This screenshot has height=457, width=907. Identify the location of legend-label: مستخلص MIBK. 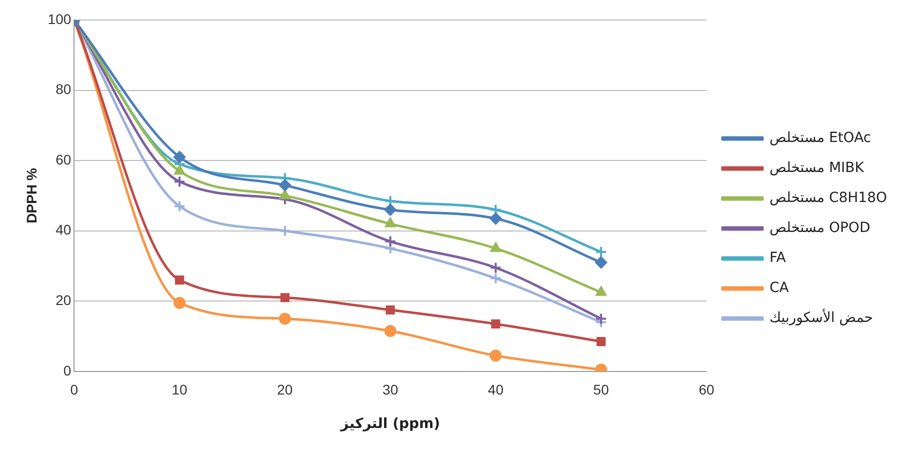
(817, 168).